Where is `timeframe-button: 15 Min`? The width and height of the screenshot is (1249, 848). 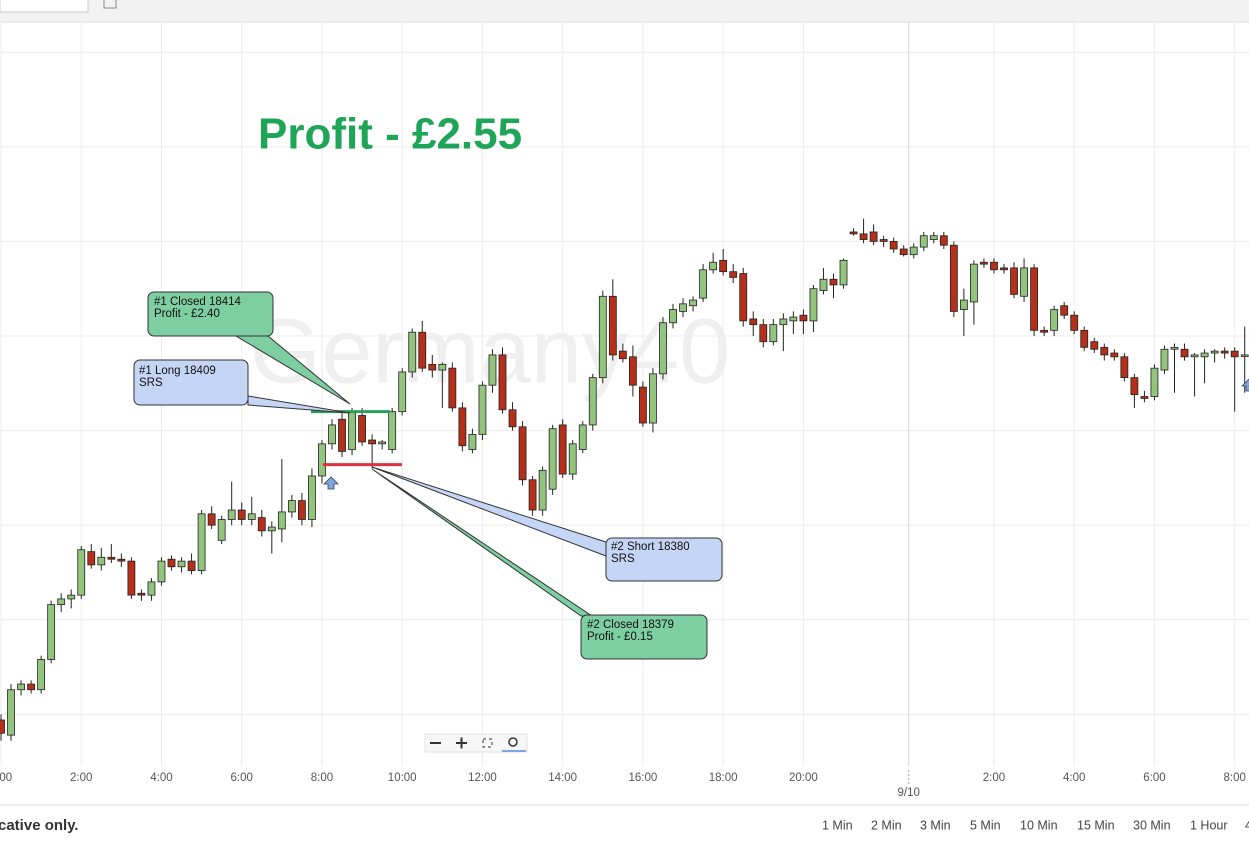 timeframe-button: 15 Min is located at coordinates (1096, 825).